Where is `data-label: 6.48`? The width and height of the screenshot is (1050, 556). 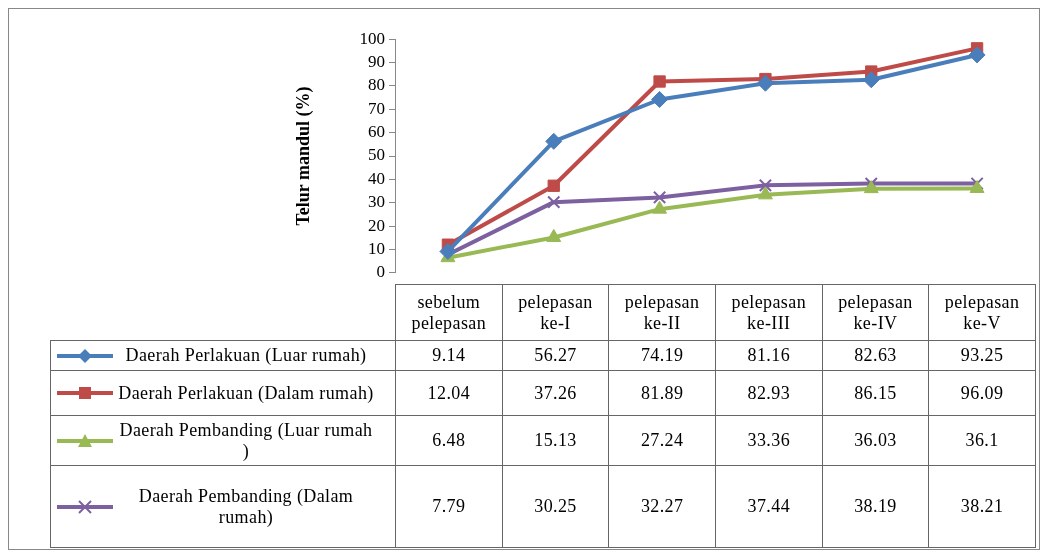 data-label: 6.48 is located at coordinates (449, 440).